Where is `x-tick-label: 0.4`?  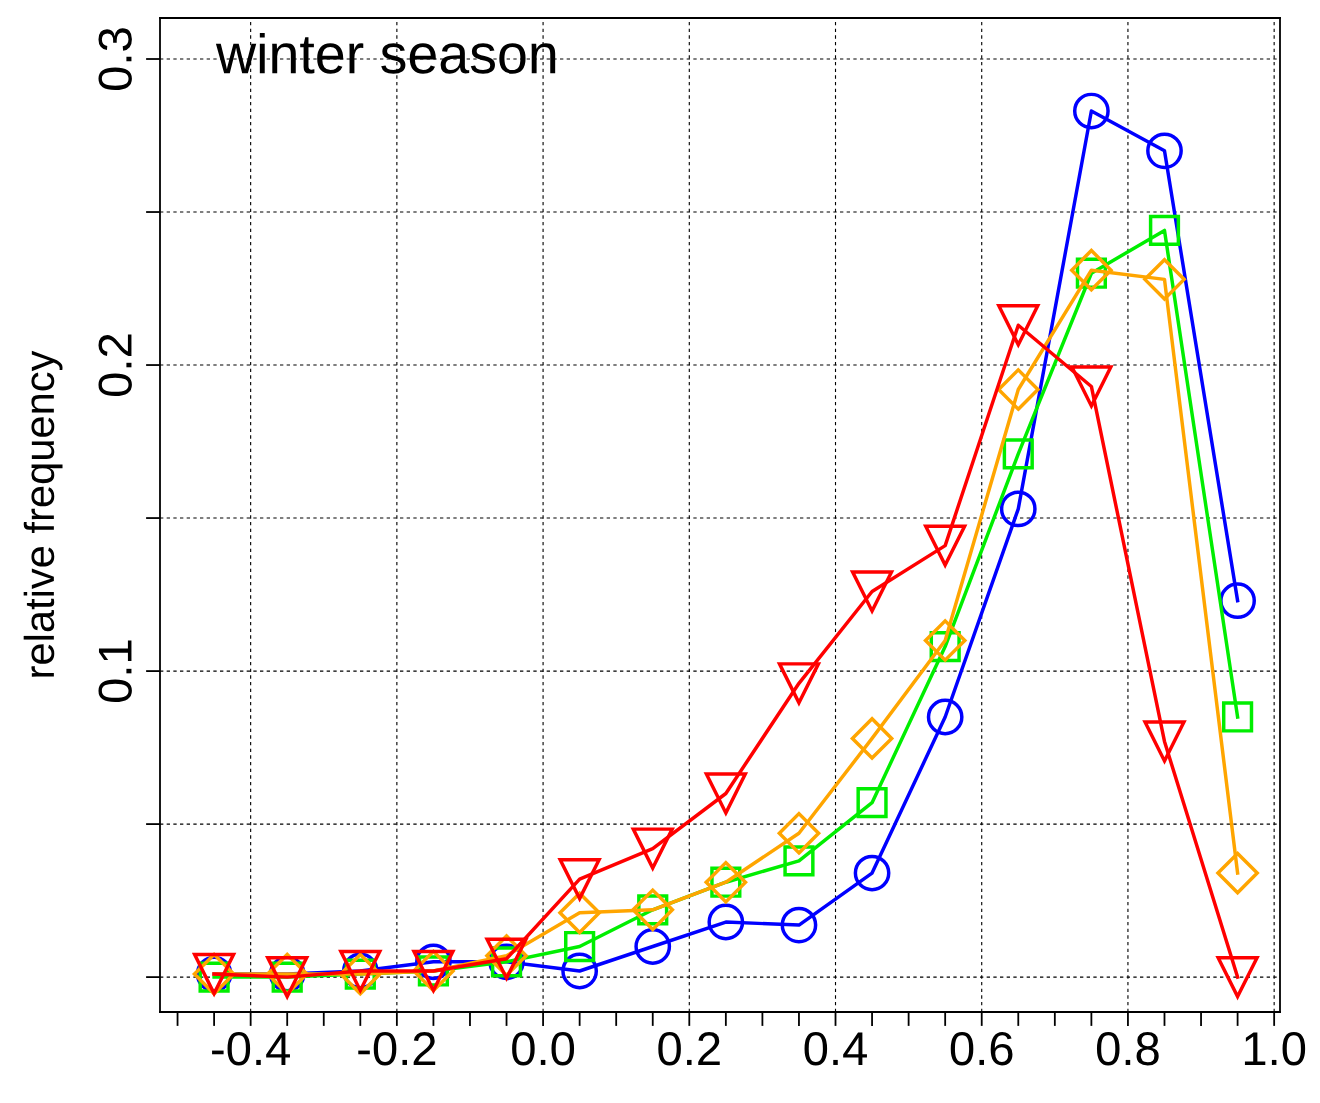
x-tick-label: 0.4 is located at coordinates (835, 1049).